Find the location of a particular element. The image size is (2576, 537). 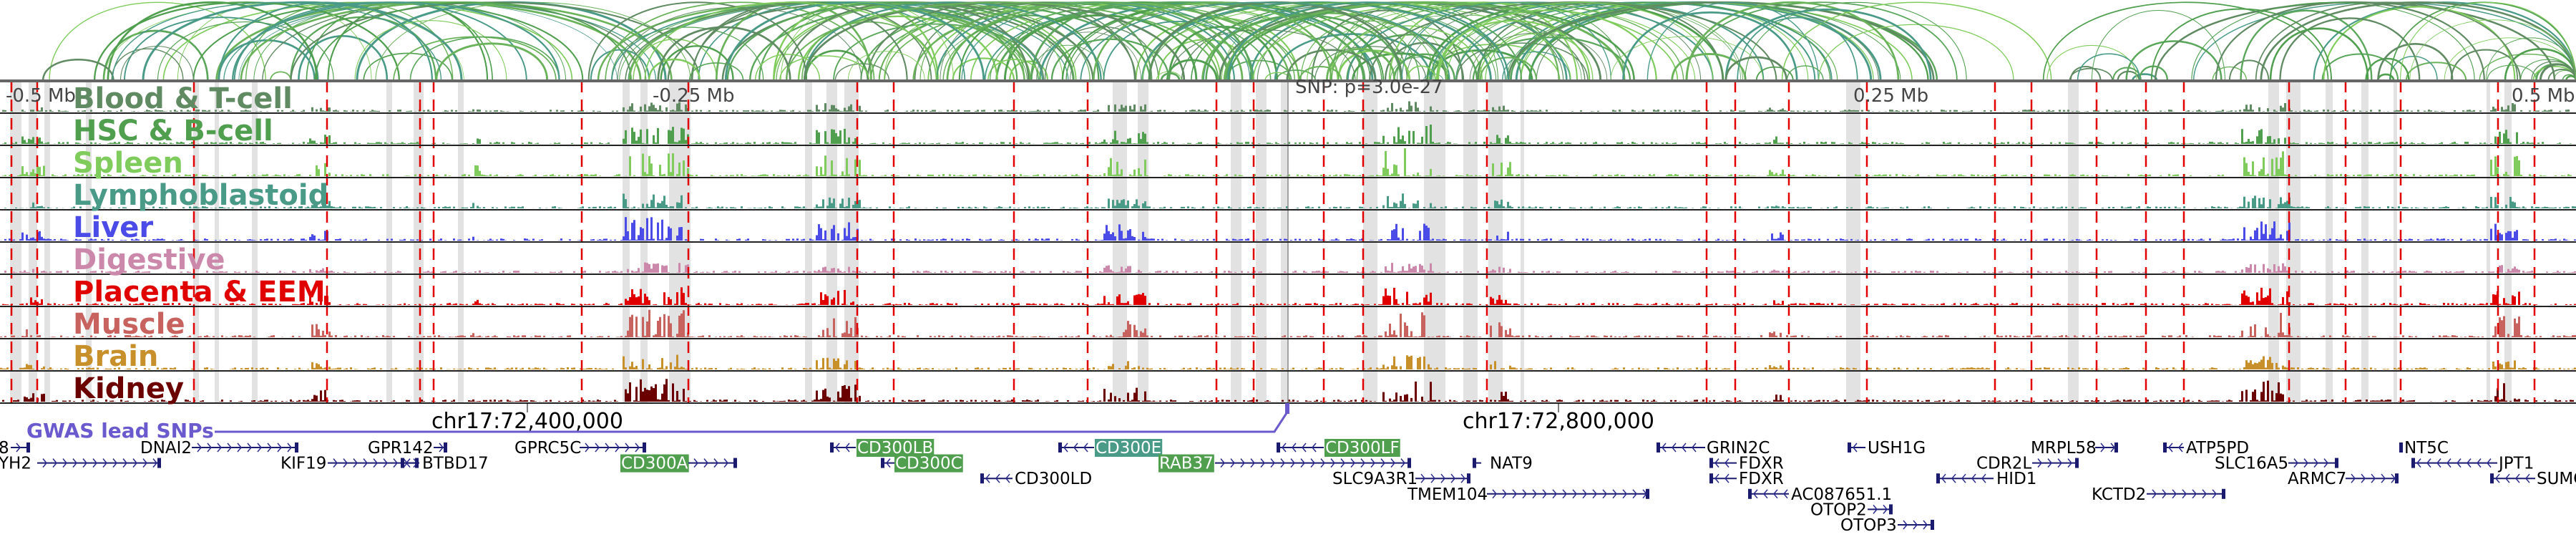

gene-mrpl58: MRPL58 is located at coordinates (2074, 448).